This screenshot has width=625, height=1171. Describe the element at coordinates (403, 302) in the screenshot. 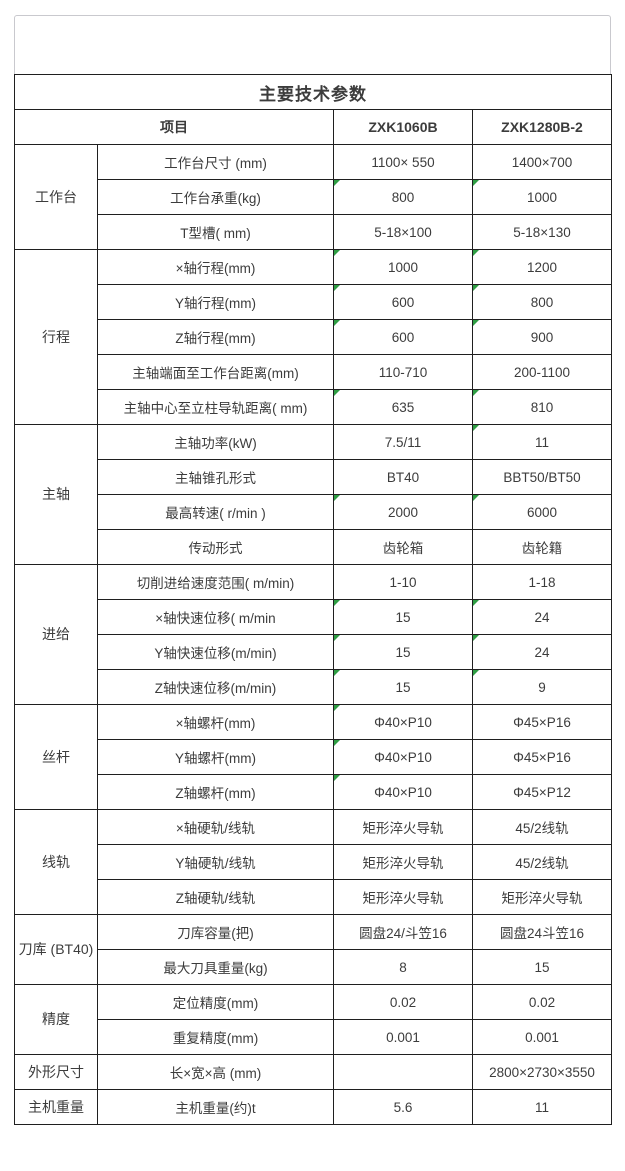

I see `value-cell-zxk1060b: 600` at that location.